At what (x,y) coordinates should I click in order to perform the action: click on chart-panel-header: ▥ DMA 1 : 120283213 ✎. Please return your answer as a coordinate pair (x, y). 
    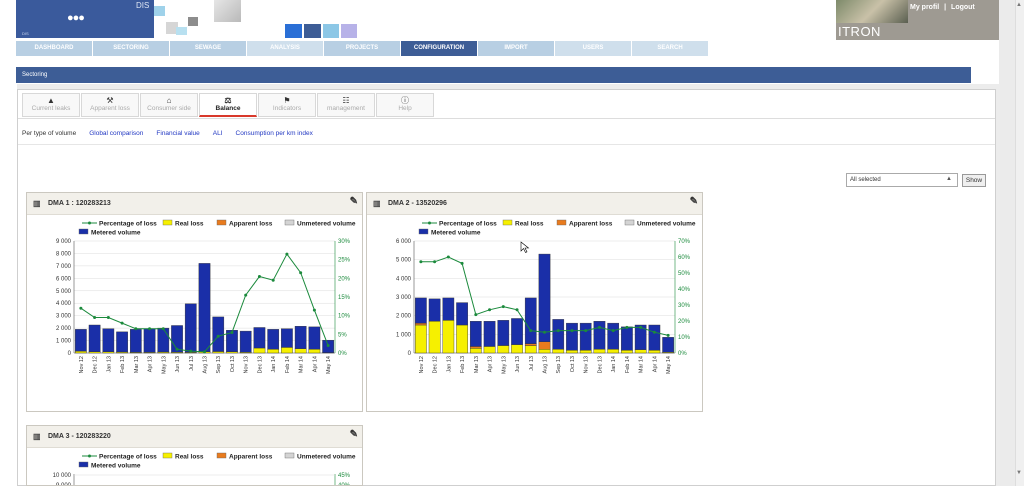
    Looking at the image, I should click on (194, 204).